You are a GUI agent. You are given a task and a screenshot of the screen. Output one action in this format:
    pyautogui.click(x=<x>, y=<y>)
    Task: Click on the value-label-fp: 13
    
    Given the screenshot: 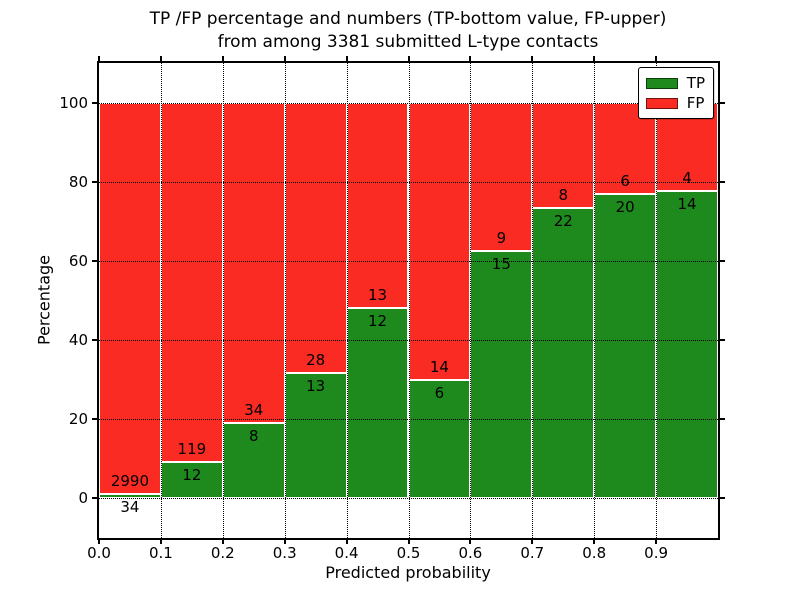 What is the action you would take?
    pyautogui.click(x=378, y=295)
    